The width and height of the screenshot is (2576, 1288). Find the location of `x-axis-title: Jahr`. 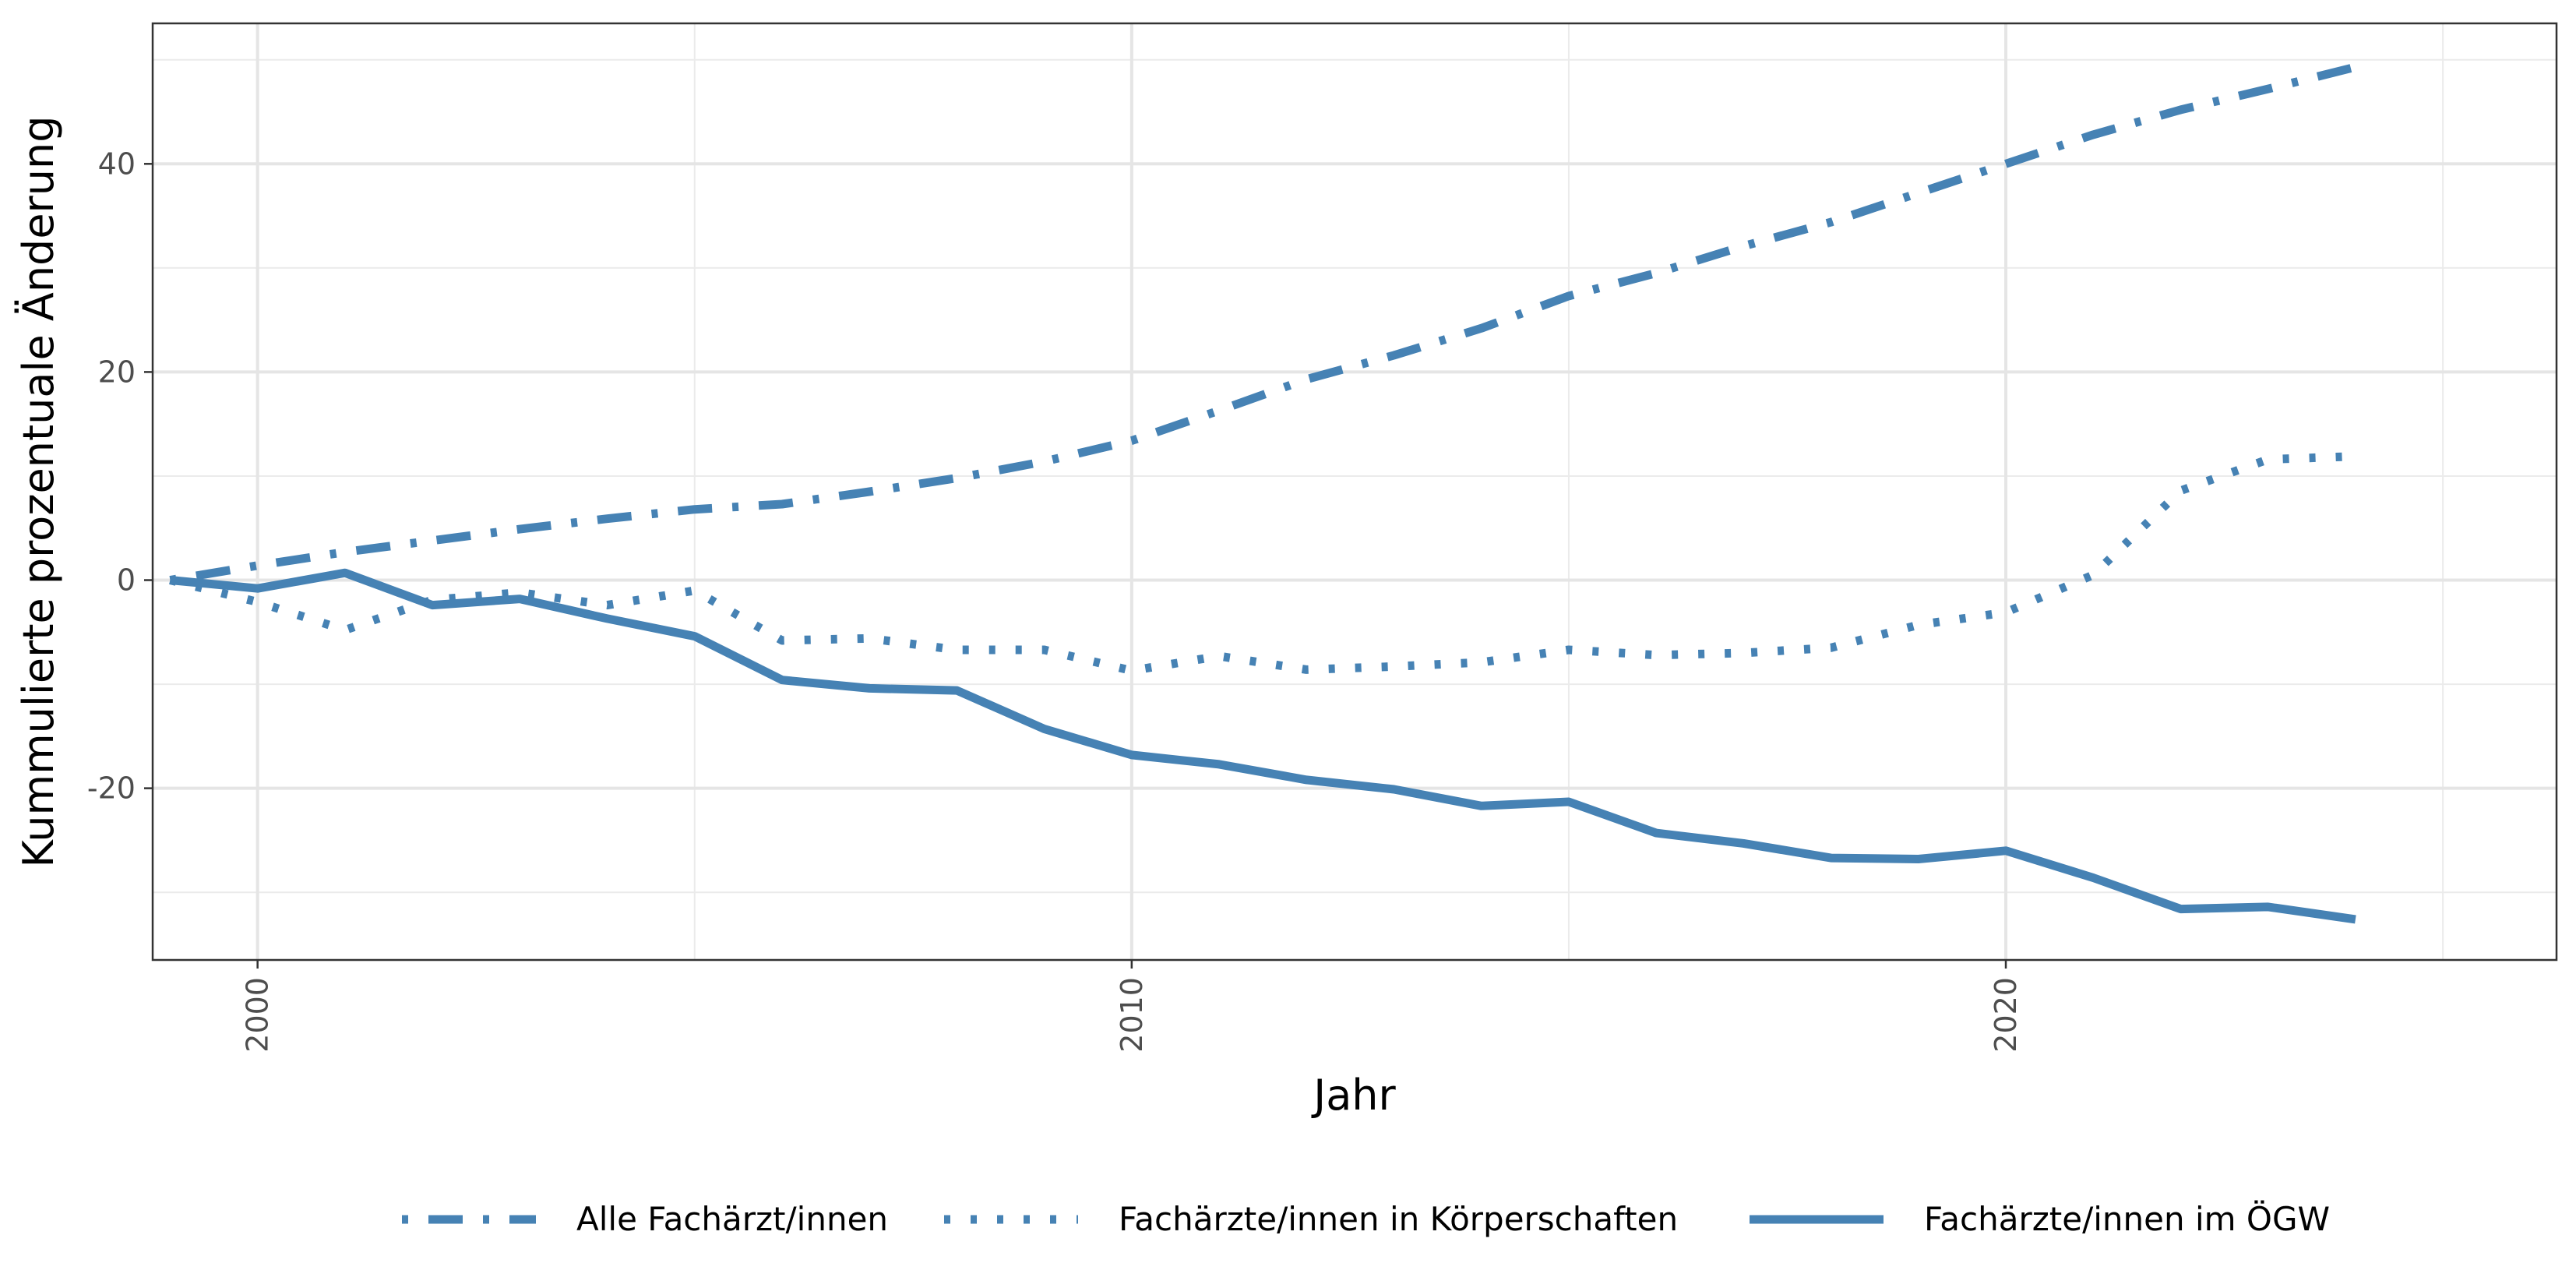

x-axis-title: Jahr is located at coordinates (1353, 1095).